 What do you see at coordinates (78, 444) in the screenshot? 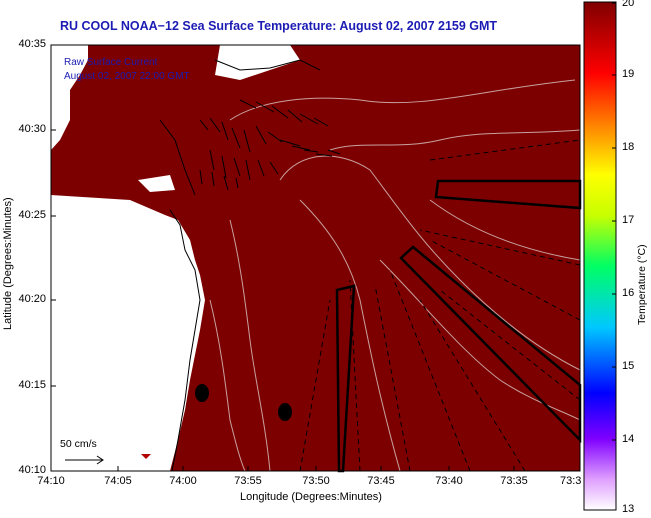
I see `scale-label: 50 cm/s` at bounding box center [78, 444].